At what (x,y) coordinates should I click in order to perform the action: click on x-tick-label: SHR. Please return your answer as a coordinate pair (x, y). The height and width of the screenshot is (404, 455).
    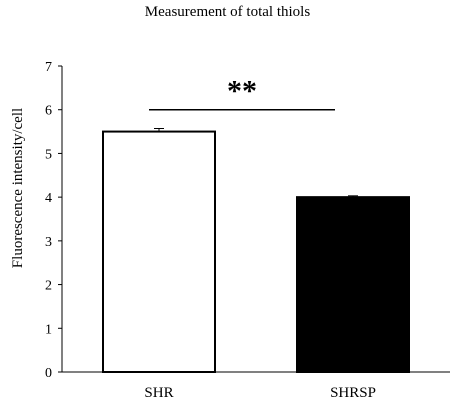
    Looking at the image, I should click on (158, 393).